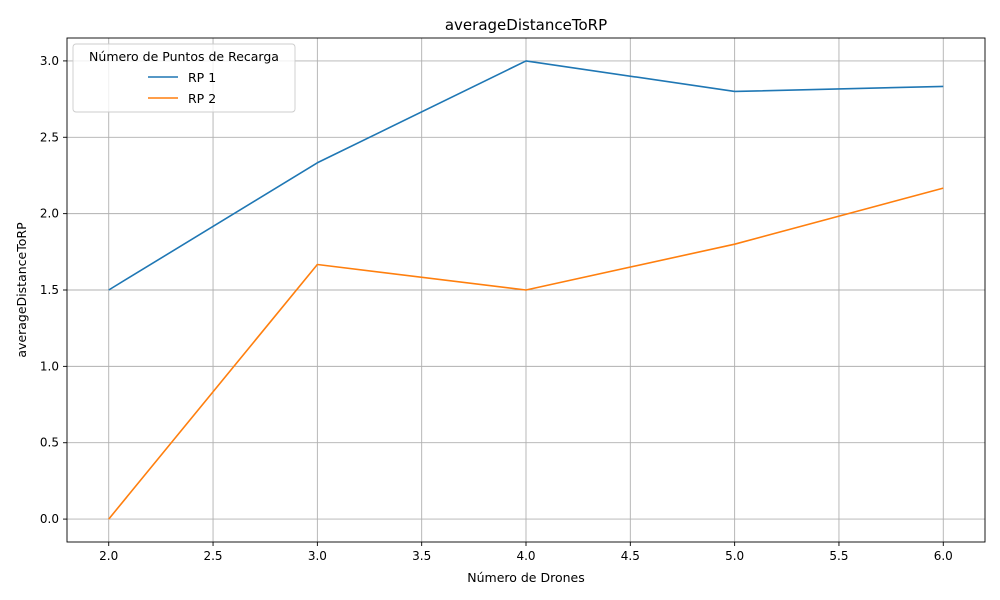 This screenshot has width=1000, height=600. I want to click on x-axis: 2.0 2.5 3.0 3.5 4.0 4.5 5.0 5.5 6.0, so click(526, 552).